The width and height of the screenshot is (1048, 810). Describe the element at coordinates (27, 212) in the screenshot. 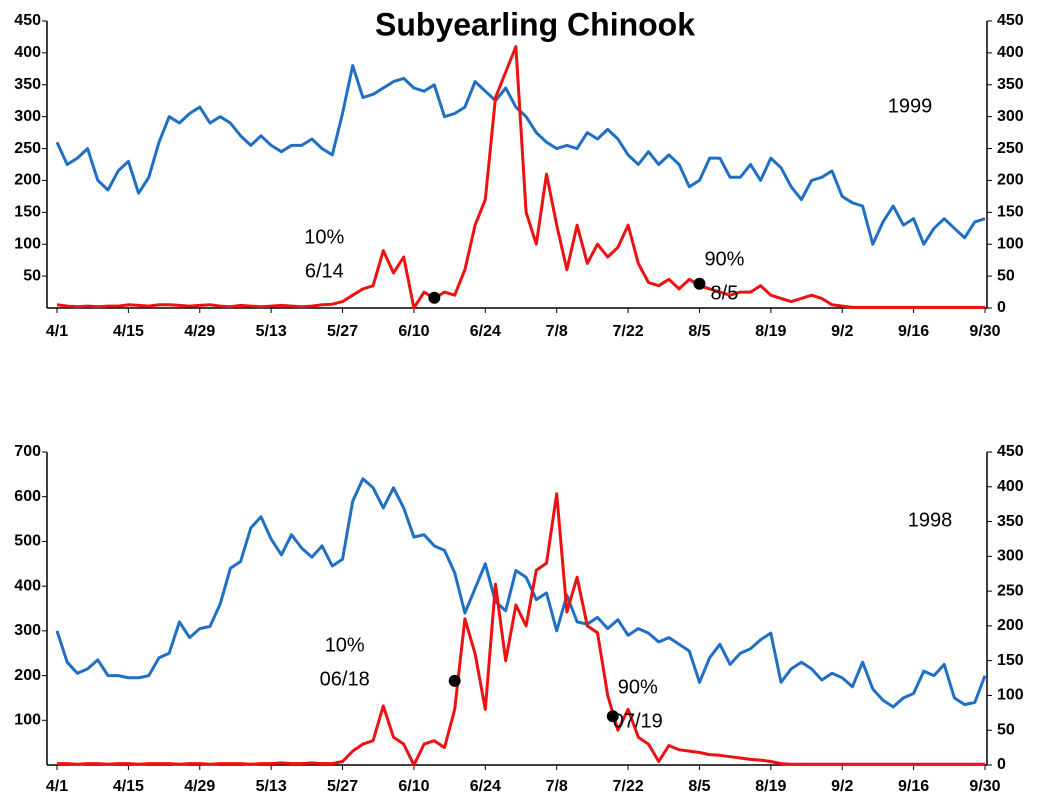

I see `y-tick-label: 150` at that location.